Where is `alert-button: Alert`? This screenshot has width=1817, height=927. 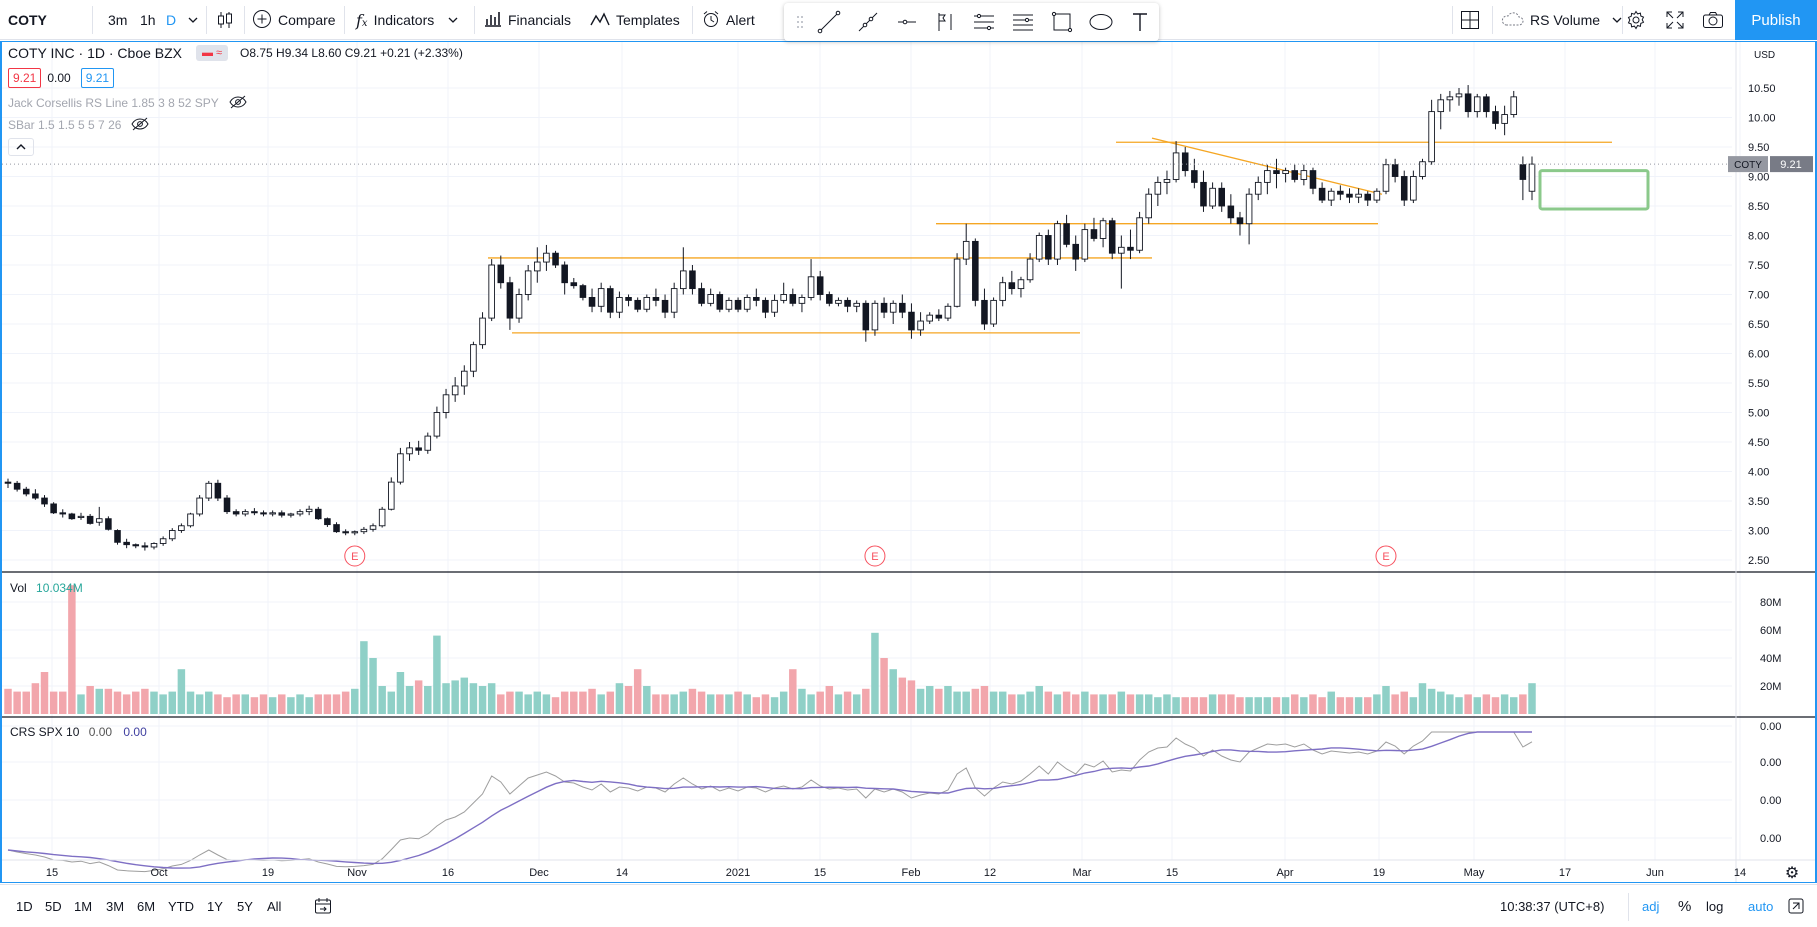
alert-button: Alert is located at coordinates (728, 20).